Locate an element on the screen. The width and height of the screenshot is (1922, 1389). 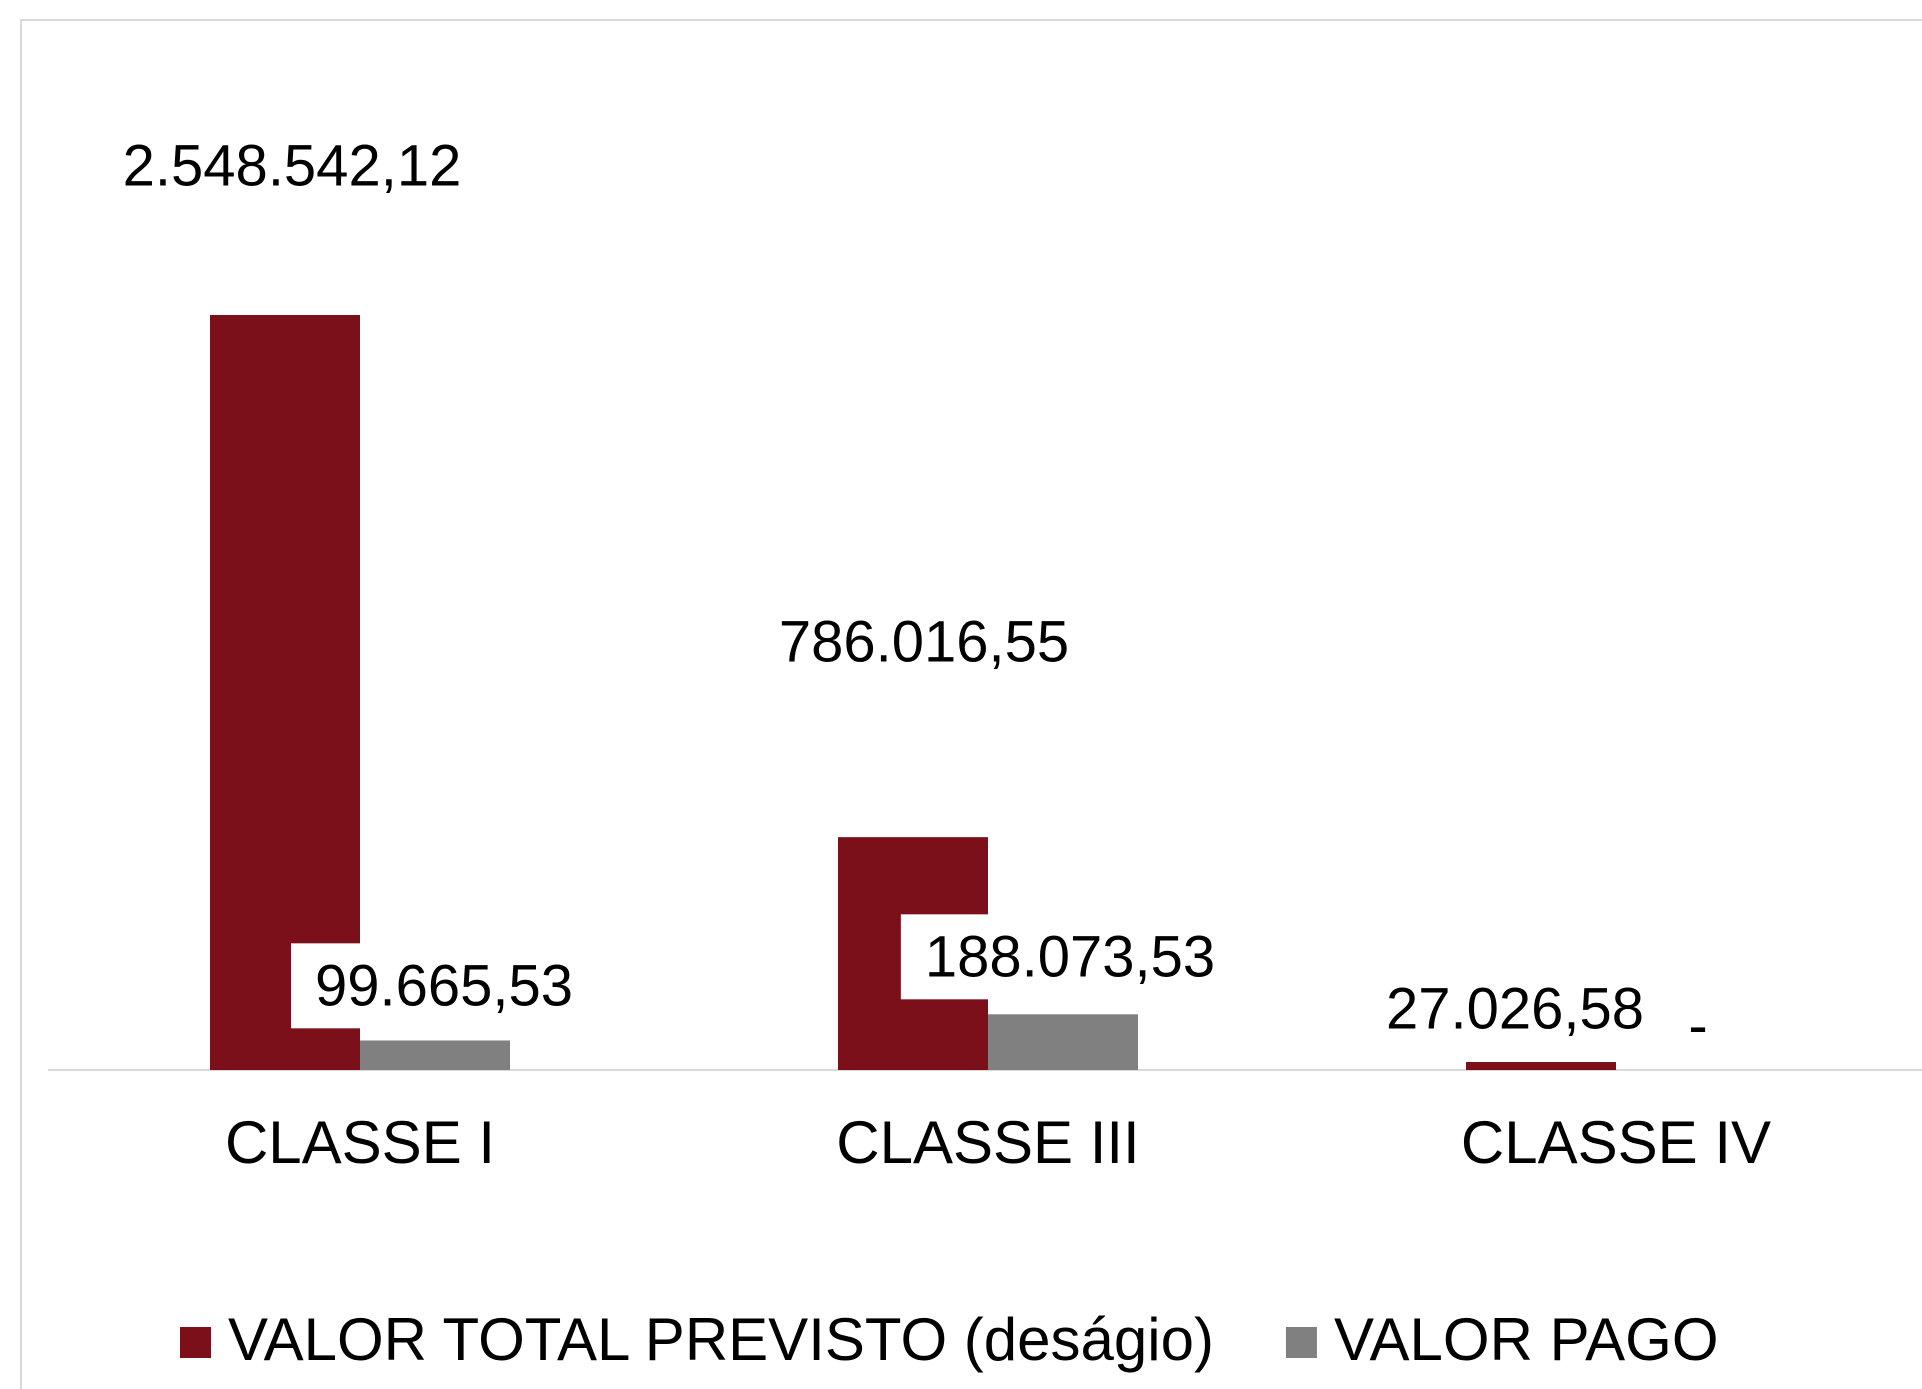
legend-label: VALOR PAGO is located at coordinates (1526, 1339).